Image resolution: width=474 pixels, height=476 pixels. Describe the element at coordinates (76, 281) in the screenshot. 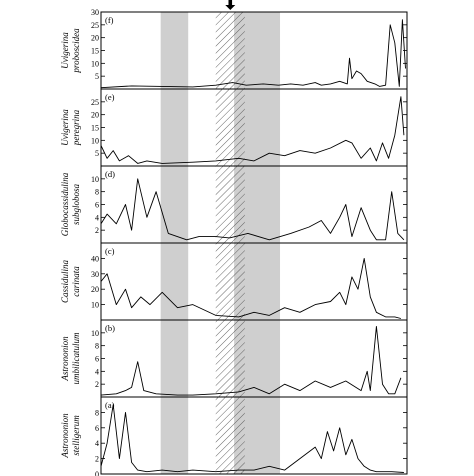

I see `y-axis-label-line2: carinata` at that location.